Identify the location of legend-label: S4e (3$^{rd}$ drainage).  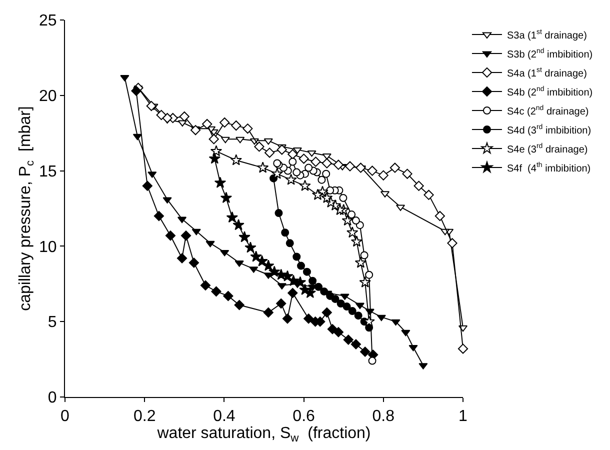
(547, 149).